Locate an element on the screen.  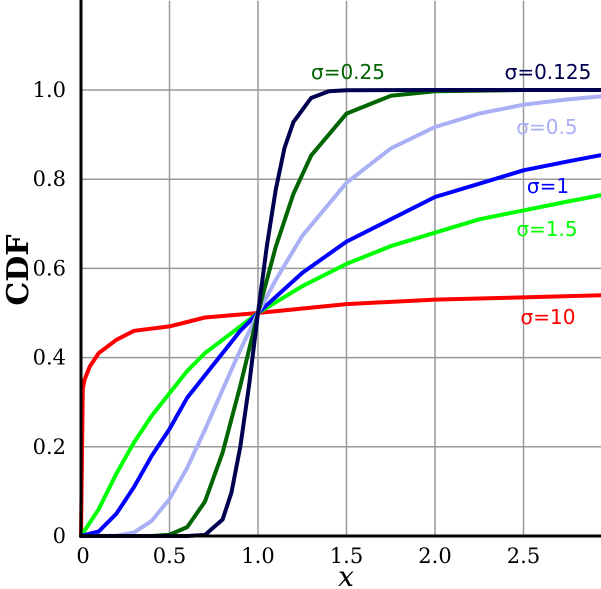
series-label-sigma-10: σ=10 is located at coordinates (548, 317).